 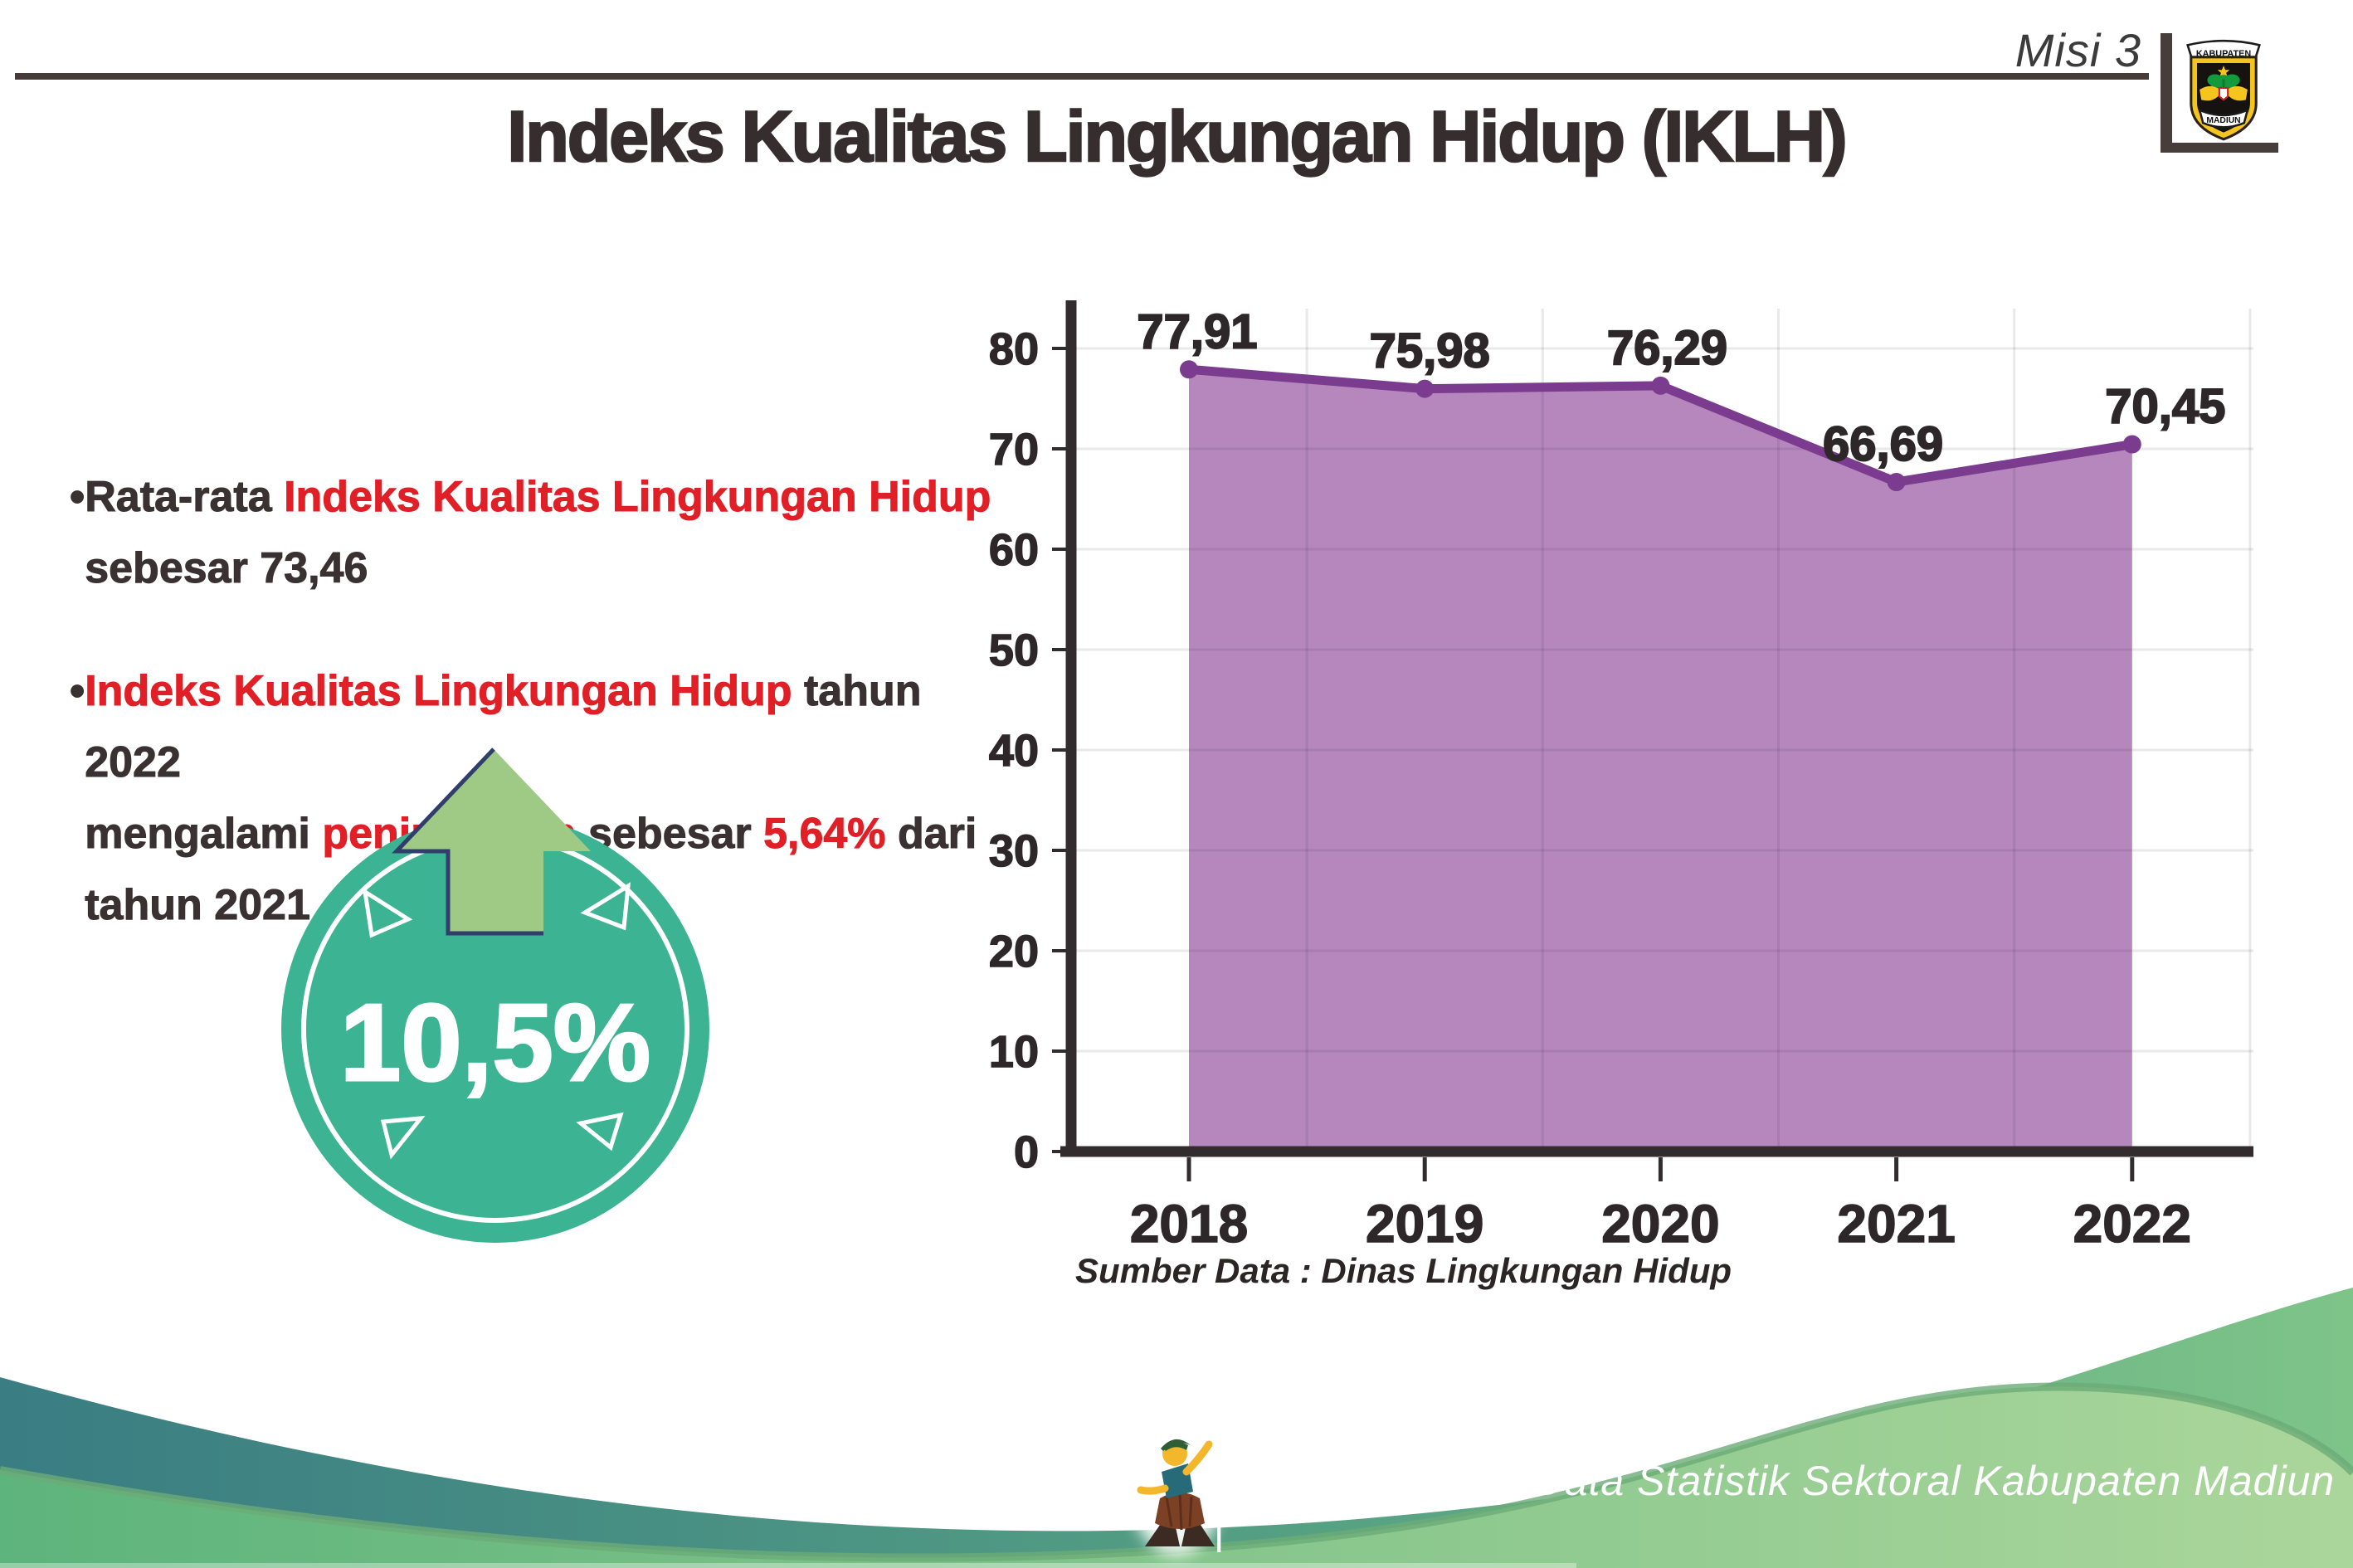 I want to click on bullet-segment: sebesar 73,46, so click(x=226, y=568).